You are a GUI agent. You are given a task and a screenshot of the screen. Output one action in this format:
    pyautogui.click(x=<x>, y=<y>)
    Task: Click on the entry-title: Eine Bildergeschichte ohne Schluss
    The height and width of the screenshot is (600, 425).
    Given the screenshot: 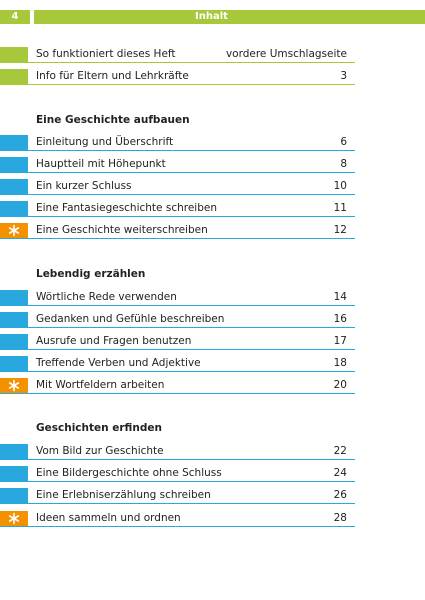 What is the action you would take?
    pyautogui.click(x=129, y=473)
    